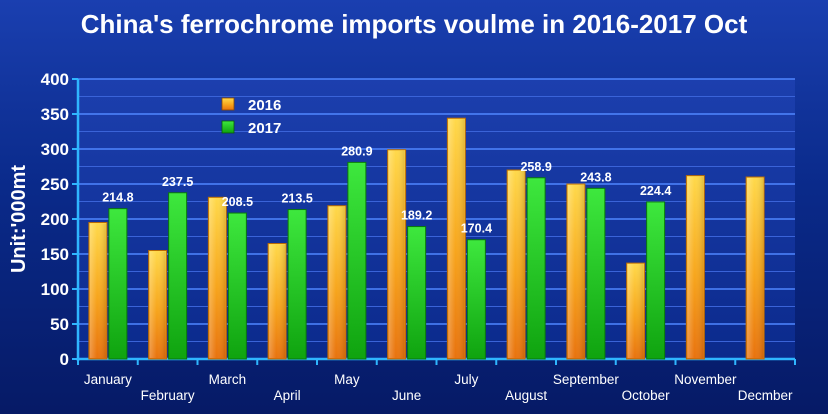  I want to click on x-category-label: August, so click(526, 395).